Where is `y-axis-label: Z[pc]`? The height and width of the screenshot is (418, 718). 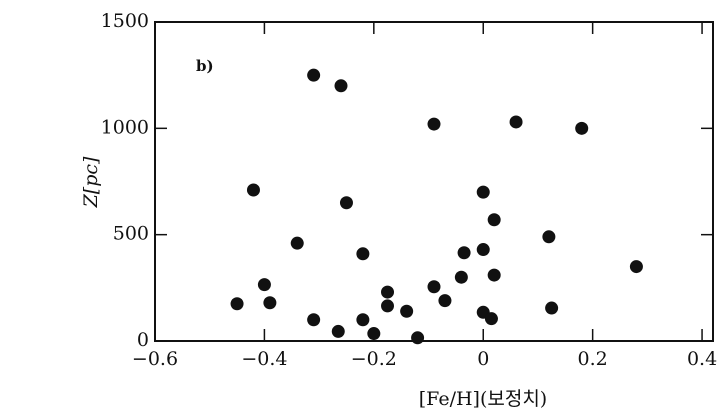 y-axis-label: Z[pc] is located at coordinates (91, 182).